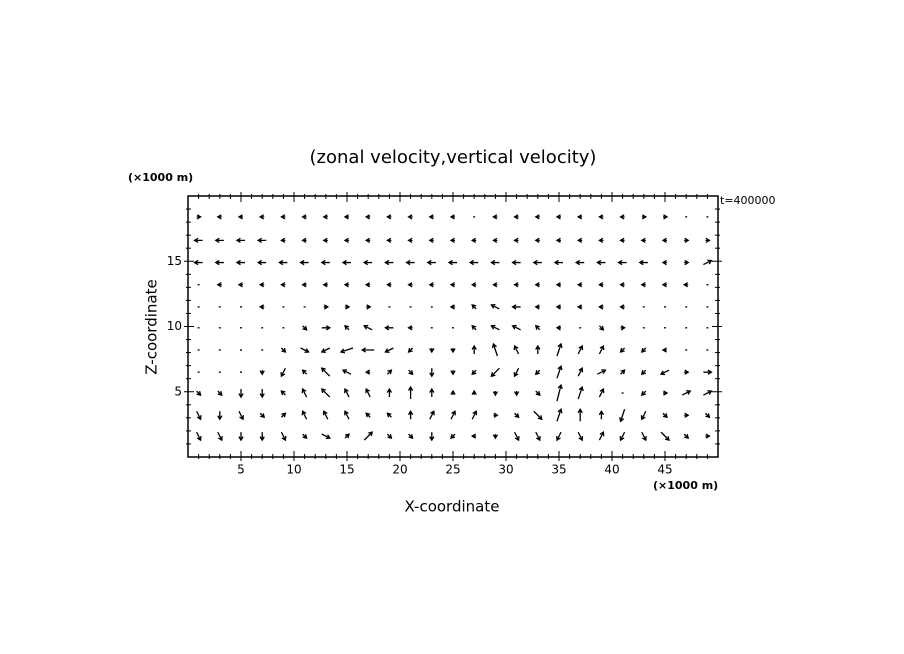 The image size is (904, 654). I want to click on y-unit: (×1000 m), so click(160, 177).